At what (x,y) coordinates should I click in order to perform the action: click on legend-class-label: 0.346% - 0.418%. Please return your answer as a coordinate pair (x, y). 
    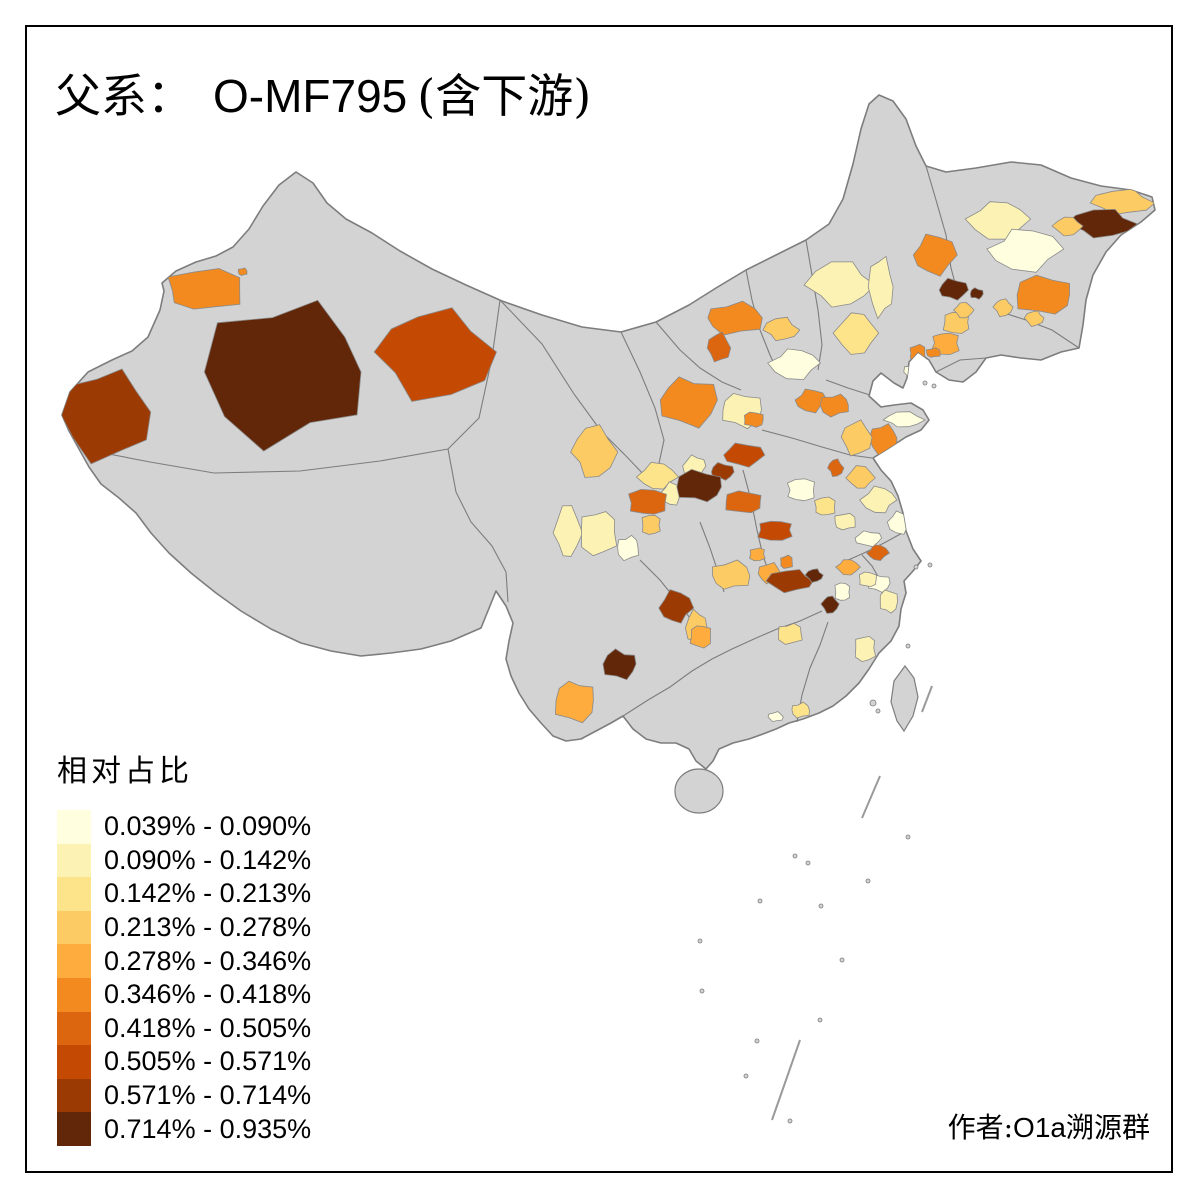
    Looking at the image, I should click on (208, 994).